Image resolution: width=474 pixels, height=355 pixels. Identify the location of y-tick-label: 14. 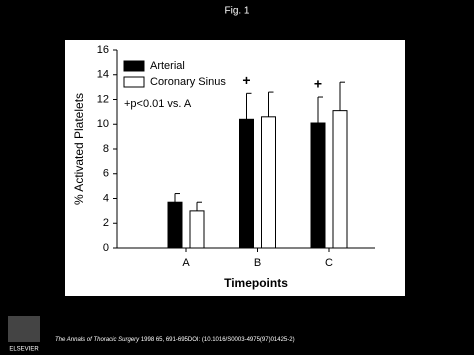
(103, 75).